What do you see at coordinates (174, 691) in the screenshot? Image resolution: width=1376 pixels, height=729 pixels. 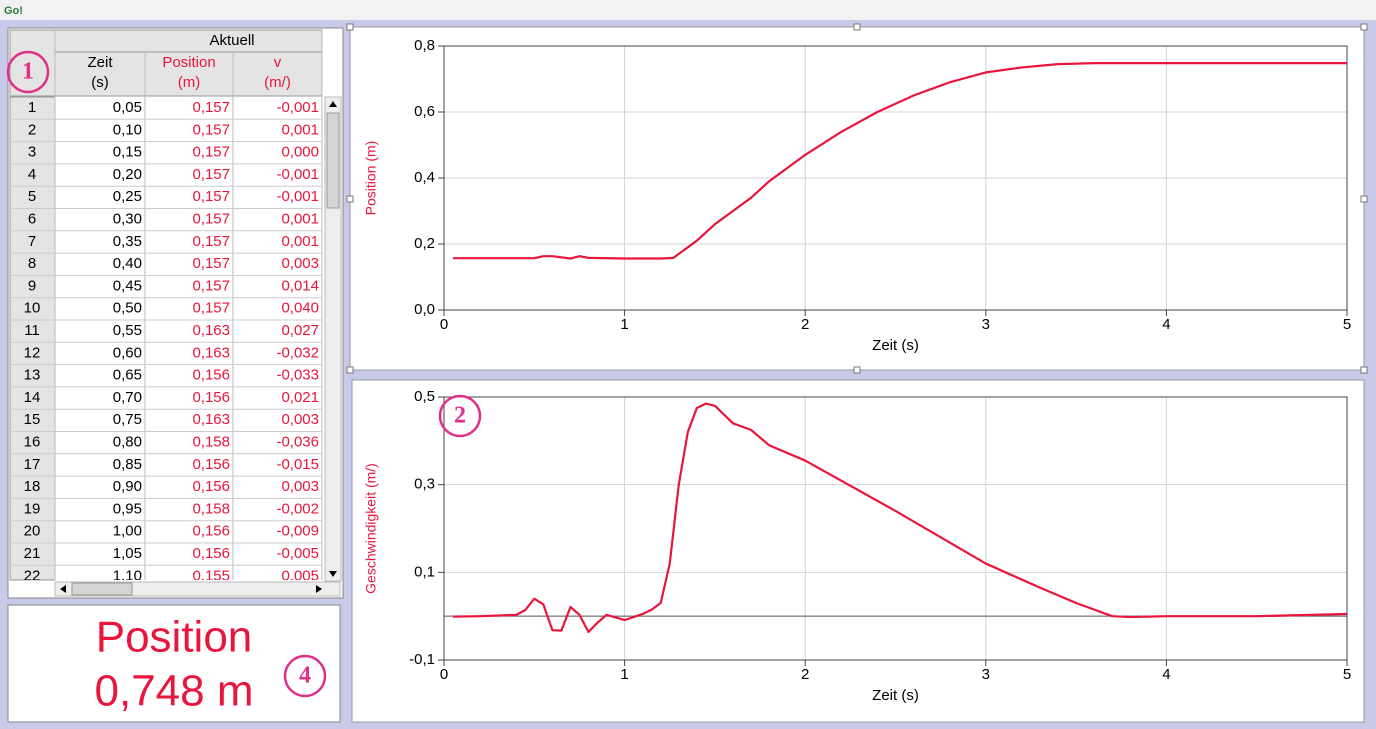 I see `display-value: 0,748 m` at bounding box center [174, 691].